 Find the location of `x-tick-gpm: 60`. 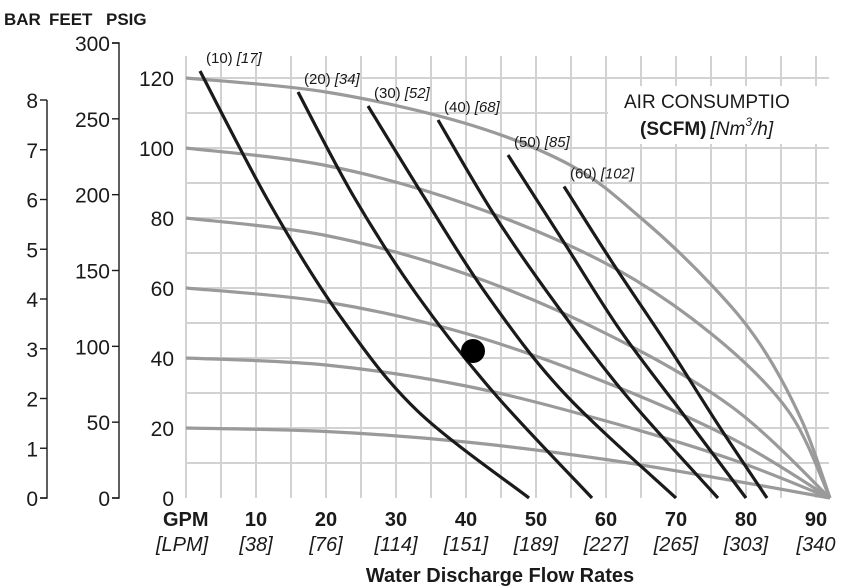

x-tick-gpm: 60 is located at coordinates (606, 520).